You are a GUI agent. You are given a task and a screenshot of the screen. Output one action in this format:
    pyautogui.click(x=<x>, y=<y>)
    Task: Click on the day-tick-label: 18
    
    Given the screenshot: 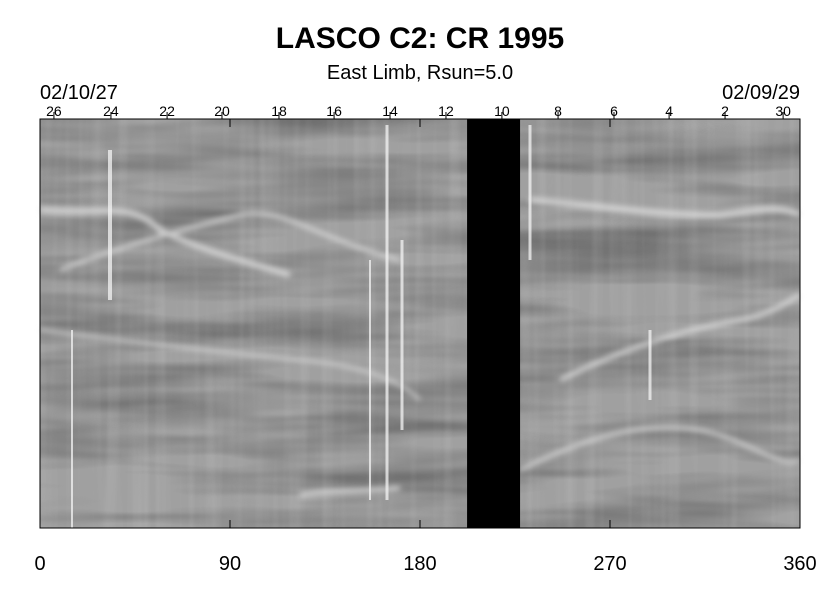 What is the action you would take?
    pyautogui.click(x=279, y=111)
    